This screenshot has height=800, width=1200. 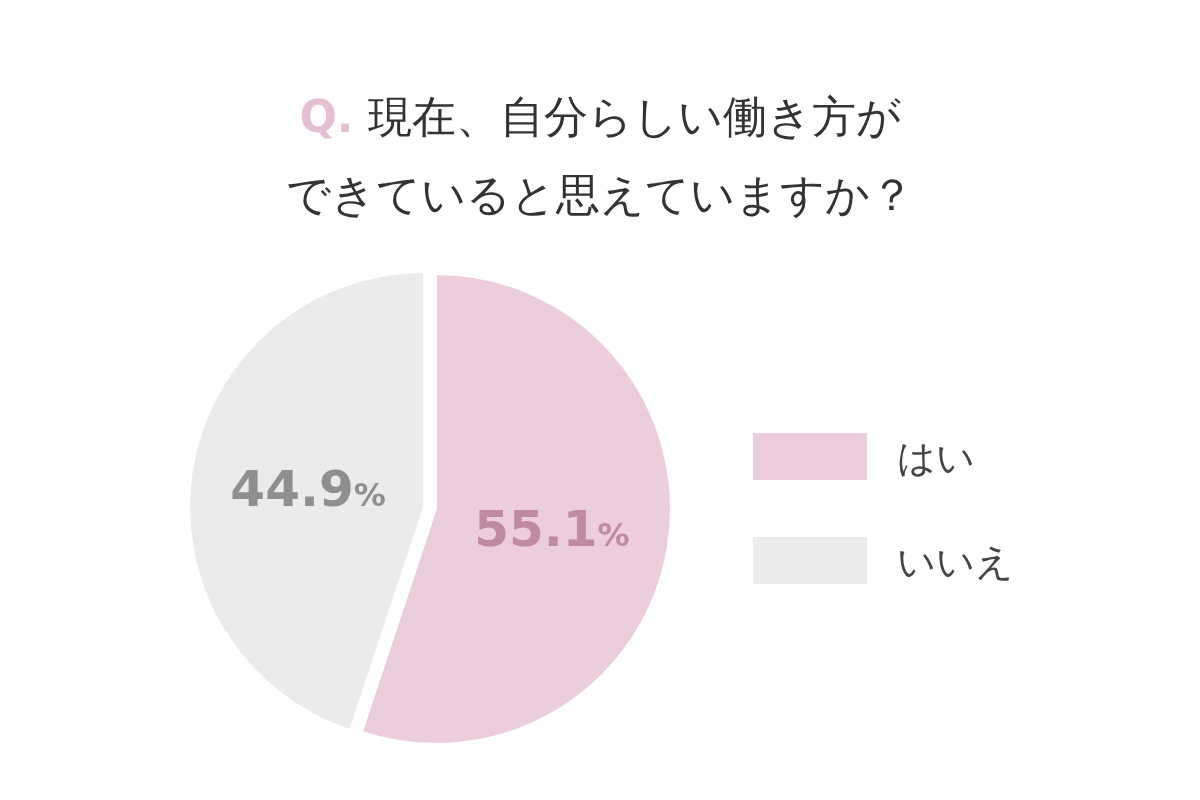 What do you see at coordinates (552, 528) in the screenshot?
I see `data-label: 55.1%` at bounding box center [552, 528].